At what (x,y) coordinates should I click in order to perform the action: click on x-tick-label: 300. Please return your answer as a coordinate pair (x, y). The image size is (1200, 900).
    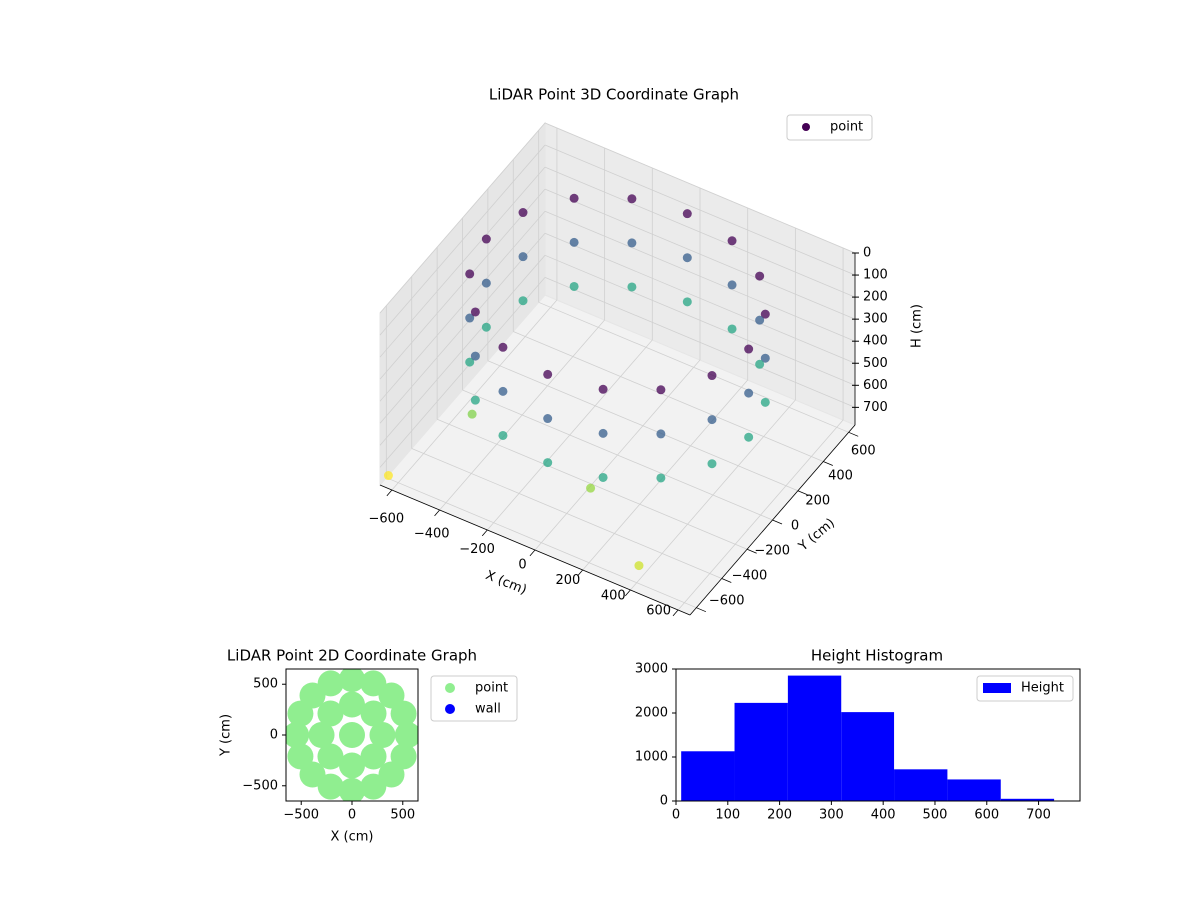
    Looking at the image, I should click on (831, 815).